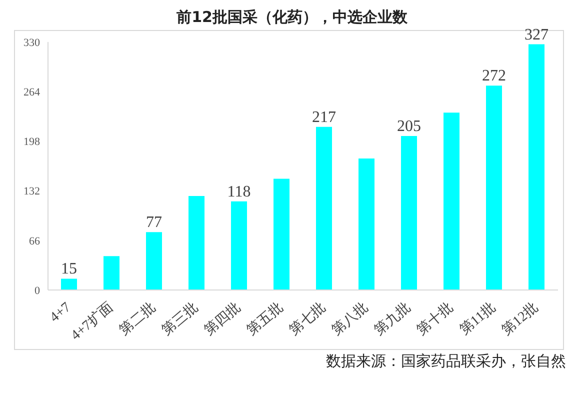  What do you see at coordinates (32, 192) in the screenshot?
I see `y-tick-label: 132` at bounding box center [32, 192].